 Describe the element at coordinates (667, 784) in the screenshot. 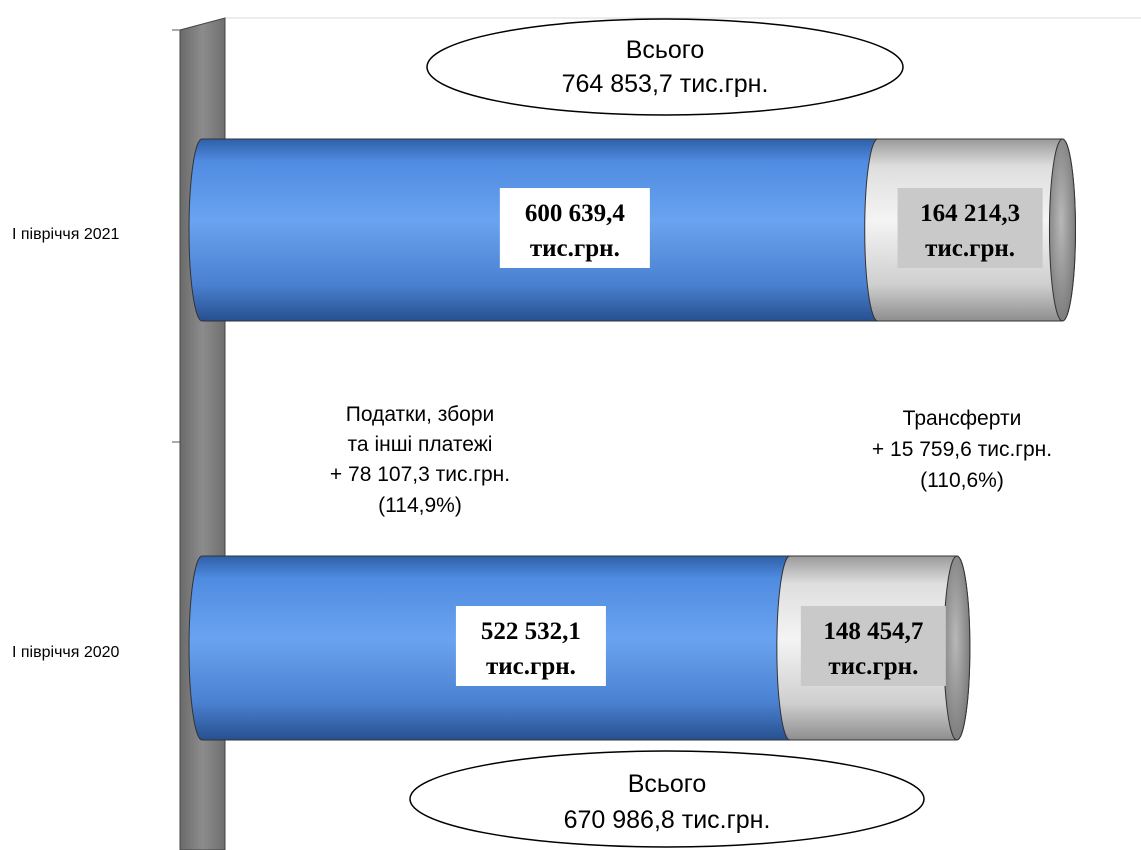

I see `total-2020-title: Всього` at that location.